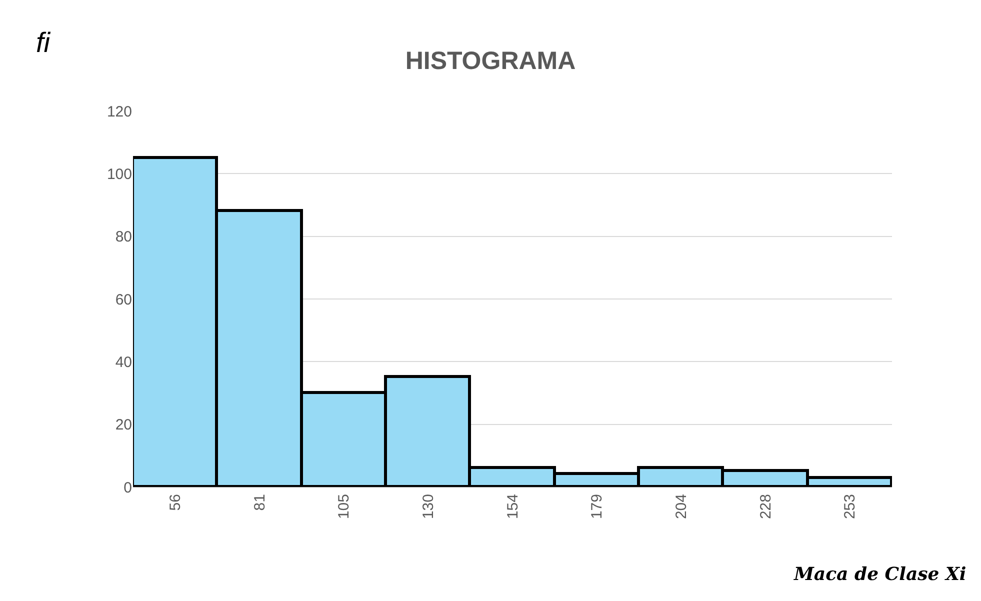 The image size is (981, 601). Describe the element at coordinates (123, 425) in the screenshot. I see `y-tick-label: 20` at that location.